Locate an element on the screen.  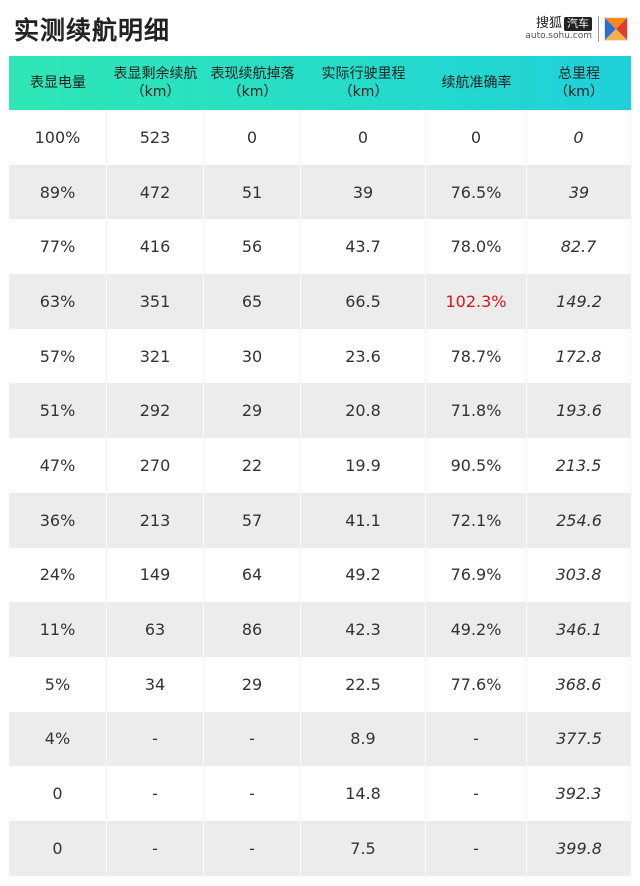
table-cell: 65 is located at coordinates (252, 301).